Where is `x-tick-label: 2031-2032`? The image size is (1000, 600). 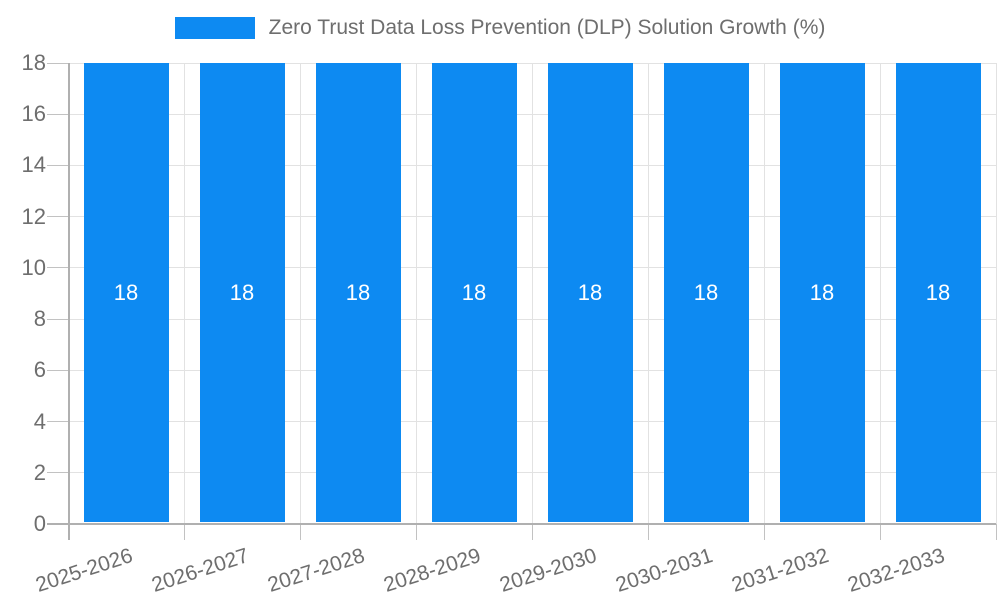 x-tick-label: 2031-2032 is located at coordinates (780, 570).